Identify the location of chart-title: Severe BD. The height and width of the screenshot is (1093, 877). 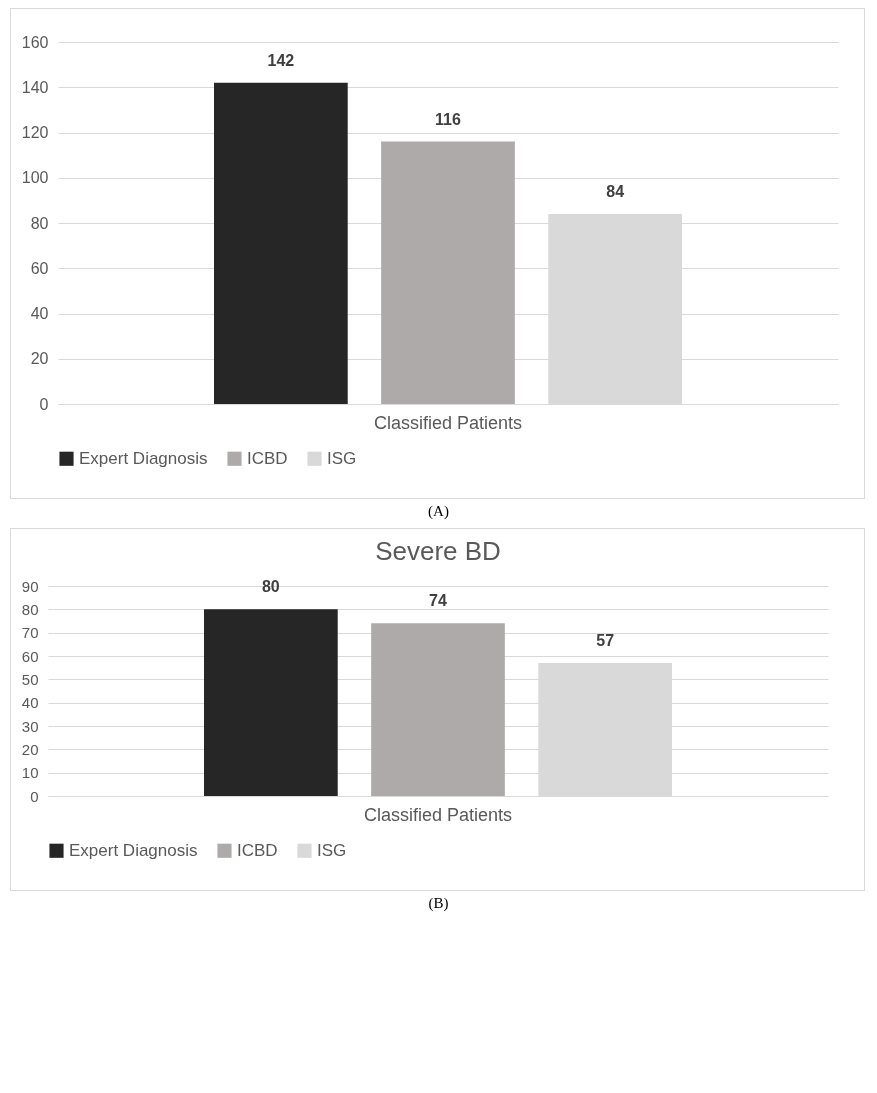
(438, 551).